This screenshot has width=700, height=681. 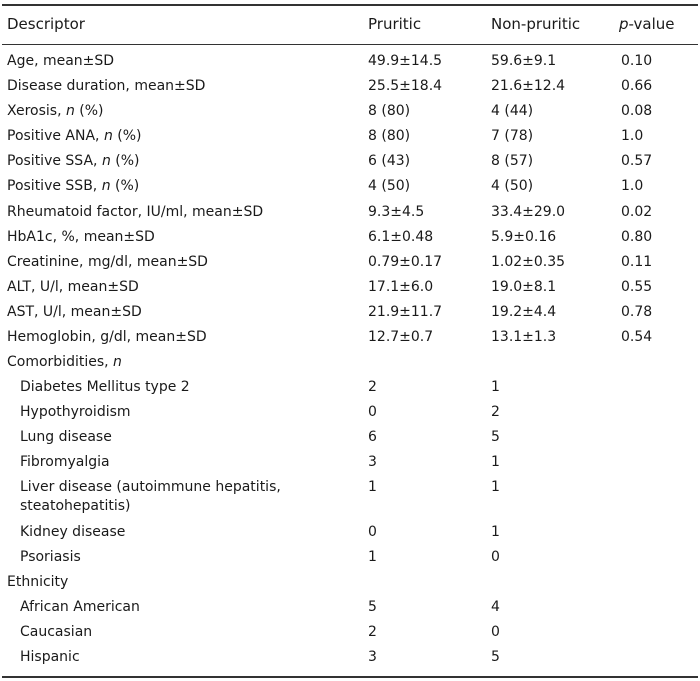 What do you see at coordinates (350, 287) in the screenshot?
I see `table-row: ALT, U/l, mean±SD 17.1±6.0 19.0±8.1 0.55` at bounding box center [350, 287].